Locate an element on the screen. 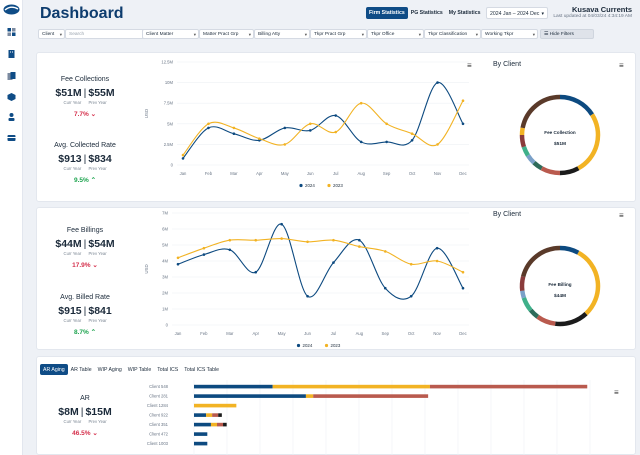 This screenshot has height=455, width=640. filter-tkpr-pract-grp: Tkpr Pract Grp ▾ is located at coordinates (338, 34).